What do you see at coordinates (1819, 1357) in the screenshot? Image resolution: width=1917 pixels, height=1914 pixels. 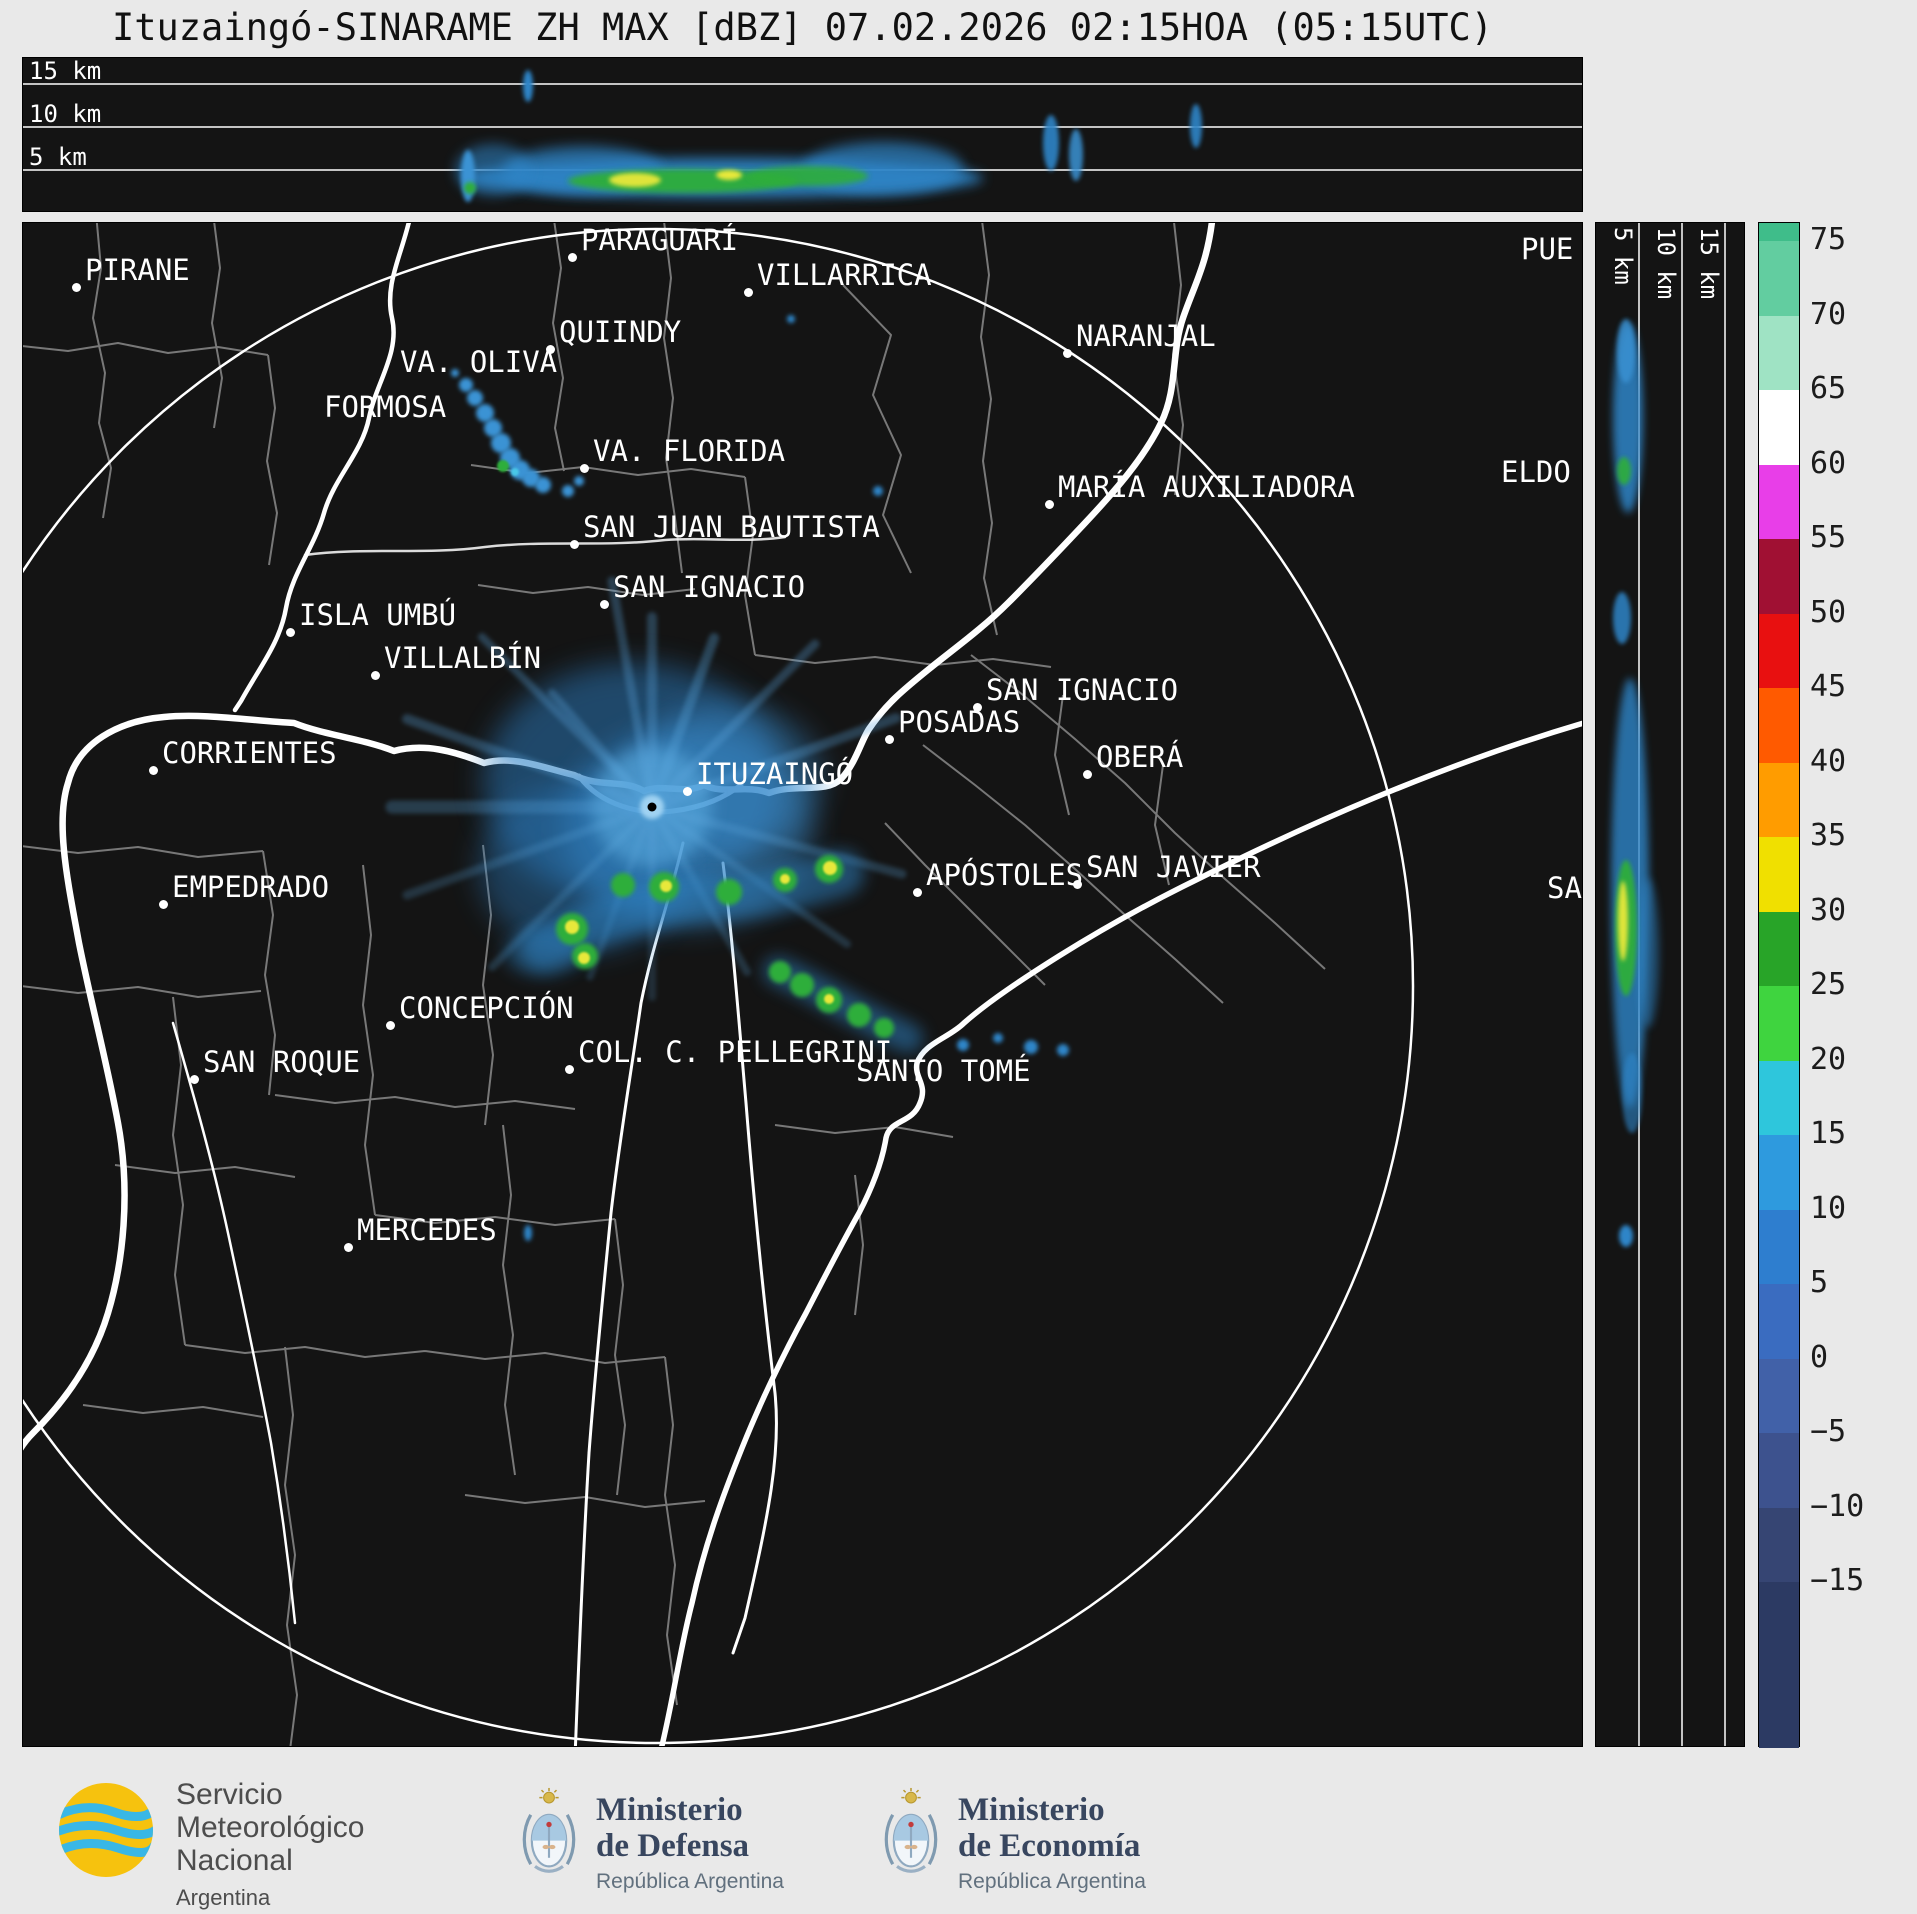 I see `colorbar-tick-label: 0` at bounding box center [1819, 1357].